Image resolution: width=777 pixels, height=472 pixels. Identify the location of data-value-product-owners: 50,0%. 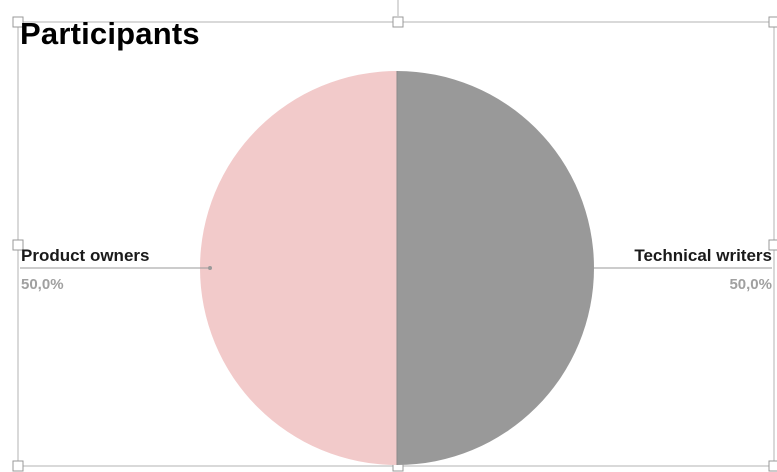
(42, 284).